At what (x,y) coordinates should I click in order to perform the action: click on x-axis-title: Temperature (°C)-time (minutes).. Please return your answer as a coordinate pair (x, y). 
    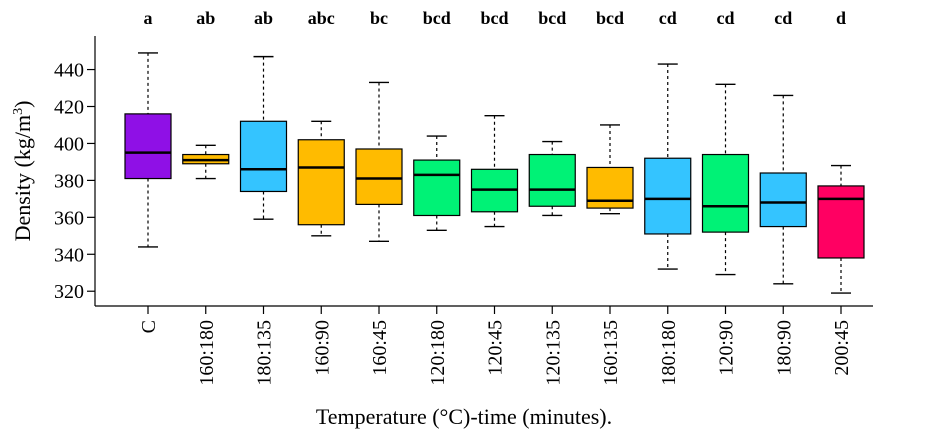
    Looking at the image, I should click on (464, 416).